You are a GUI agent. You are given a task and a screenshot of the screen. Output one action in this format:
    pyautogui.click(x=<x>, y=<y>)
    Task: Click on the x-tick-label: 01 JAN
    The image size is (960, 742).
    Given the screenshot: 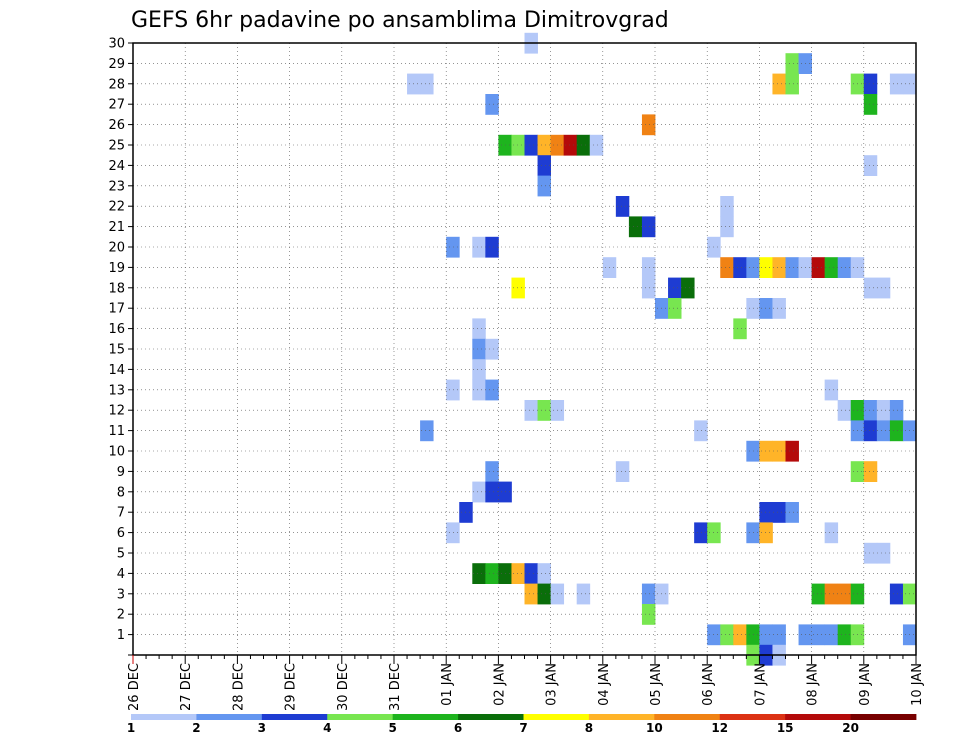 What is the action you would take?
    pyautogui.click(x=447, y=684)
    